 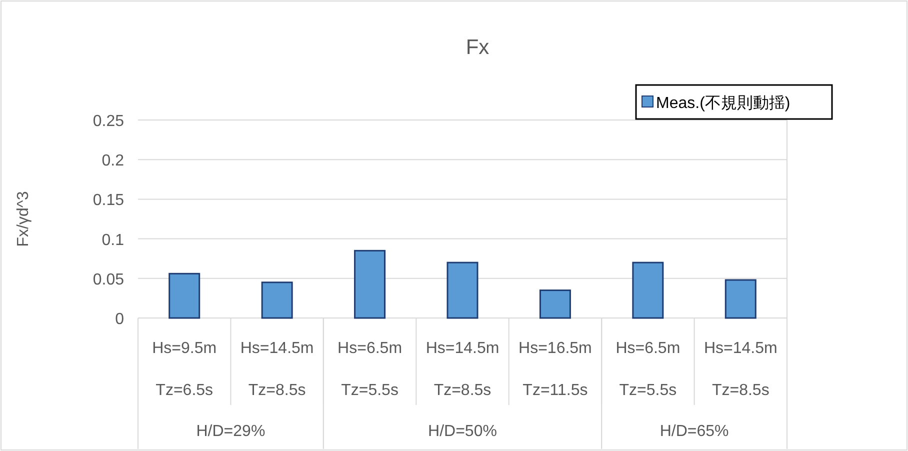 What do you see at coordinates (462, 431) in the screenshot?
I see `text: H/D=50%` at bounding box center [462, 431].